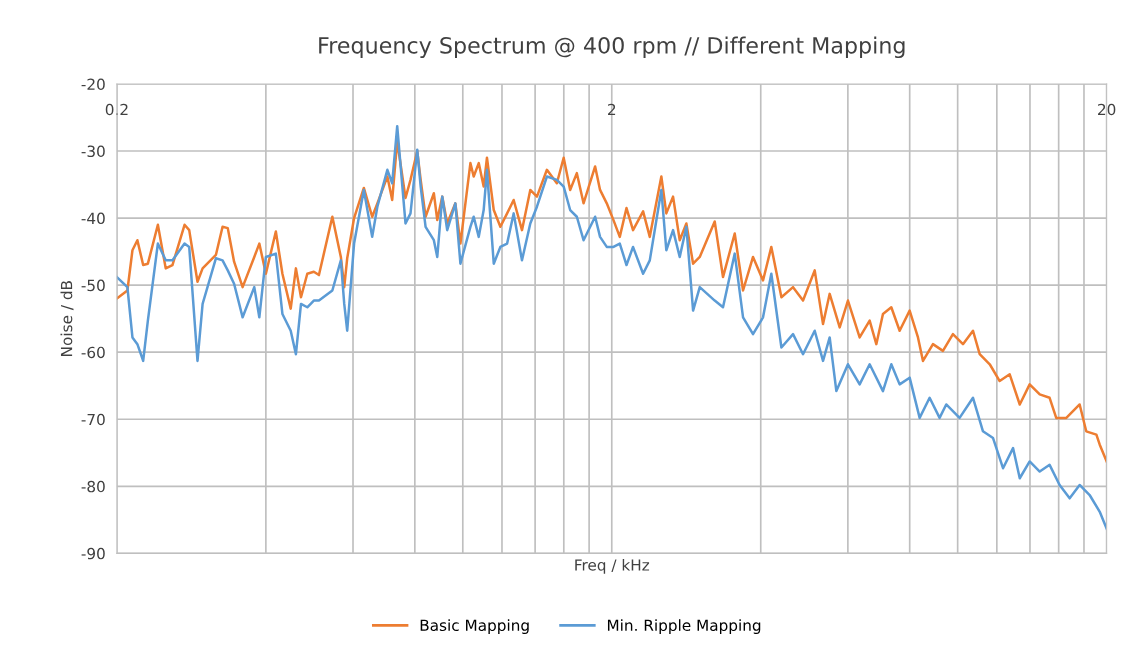  What do you see at coordinates (67, 318) in the screenshot?
I see `y-axis-title: Noise / dB` at bounding box center [67, 318].